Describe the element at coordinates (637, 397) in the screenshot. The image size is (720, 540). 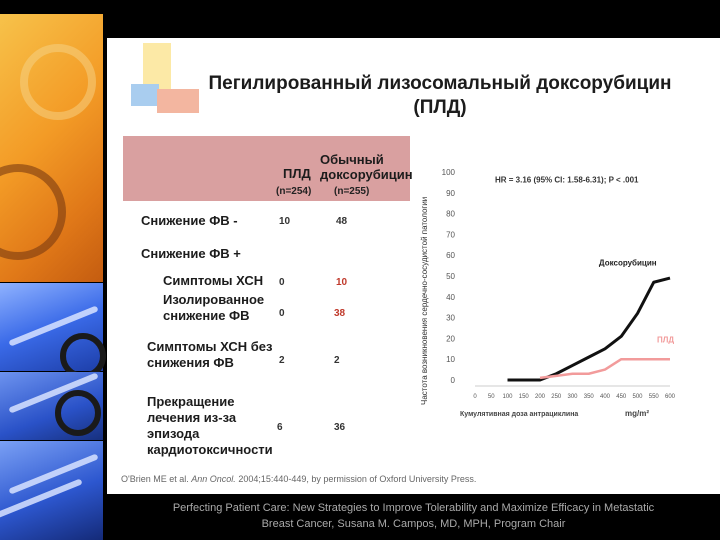
I see `x-tick-label-10: 500` at that location.